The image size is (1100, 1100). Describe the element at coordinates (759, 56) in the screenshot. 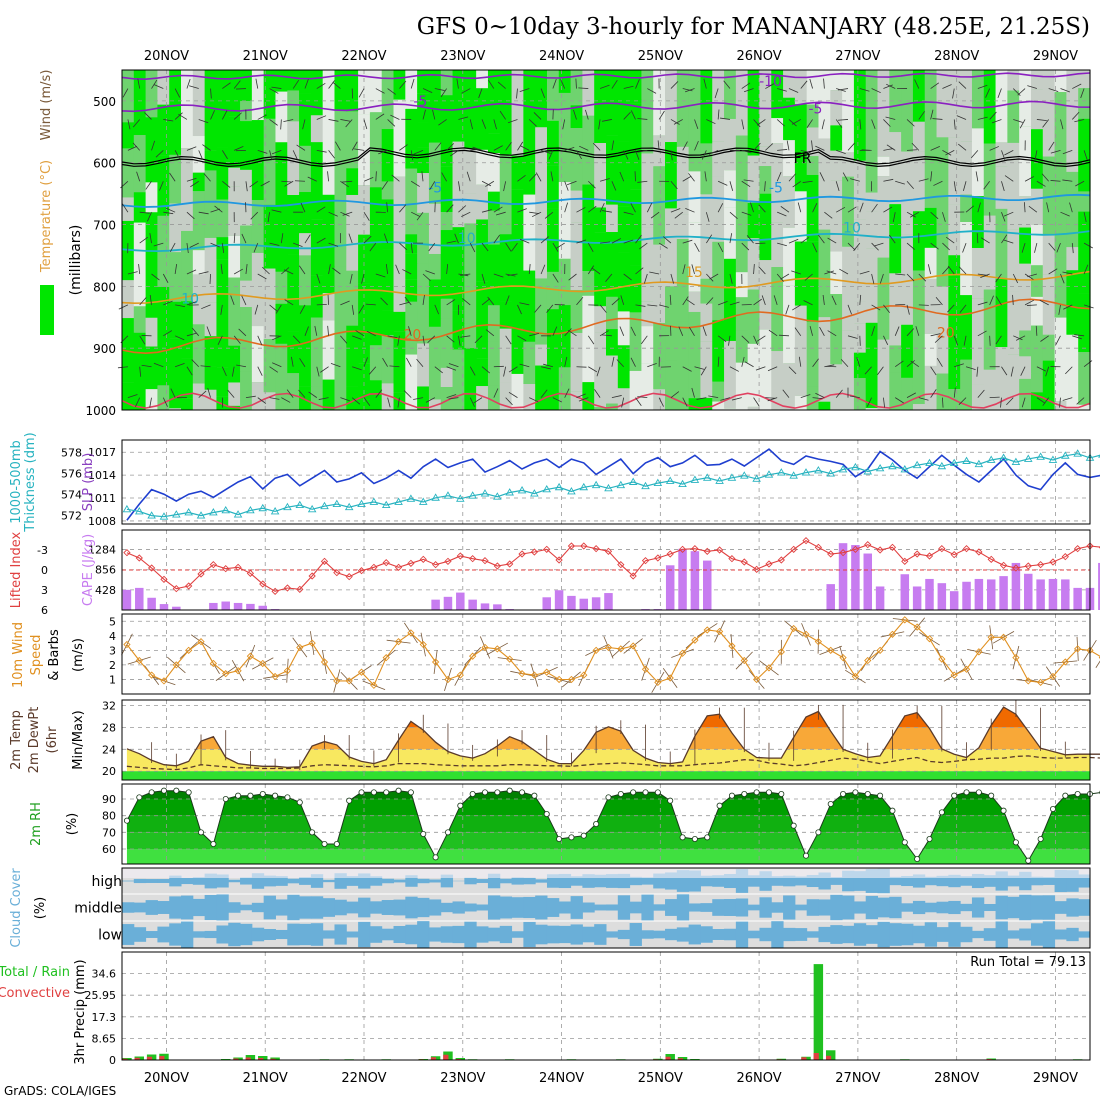

I see `date-label-top: 26NOV` at that location.